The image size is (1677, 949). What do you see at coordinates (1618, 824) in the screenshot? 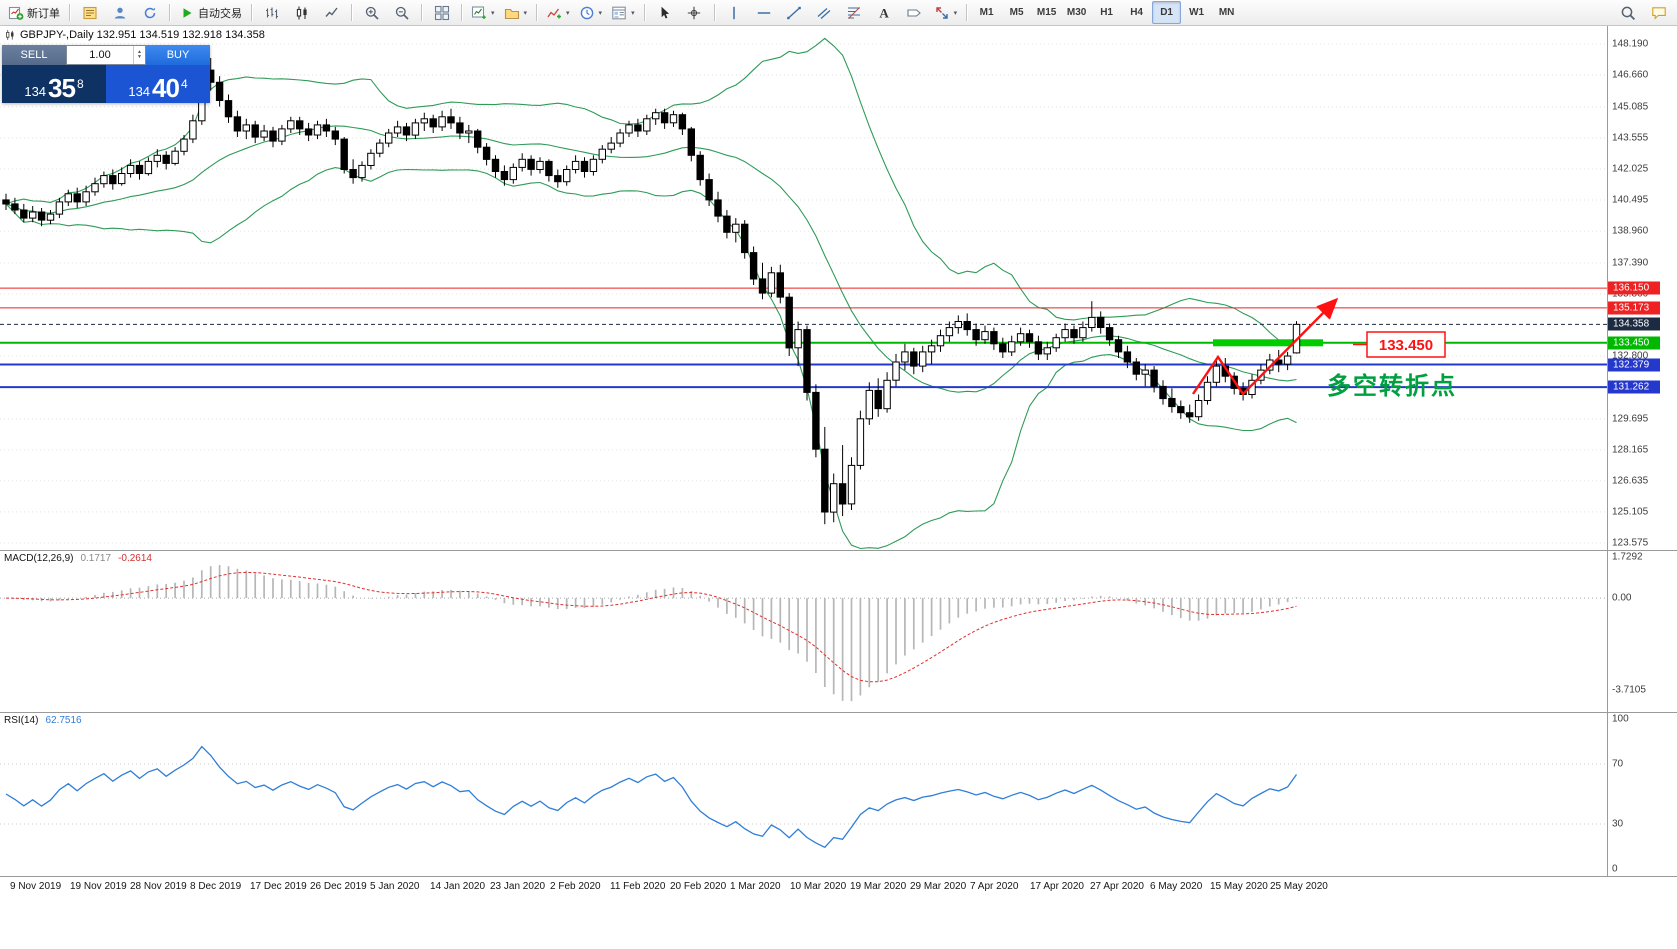
I see `rsi-axis-label: 30` at bounding box center [1618, 824].